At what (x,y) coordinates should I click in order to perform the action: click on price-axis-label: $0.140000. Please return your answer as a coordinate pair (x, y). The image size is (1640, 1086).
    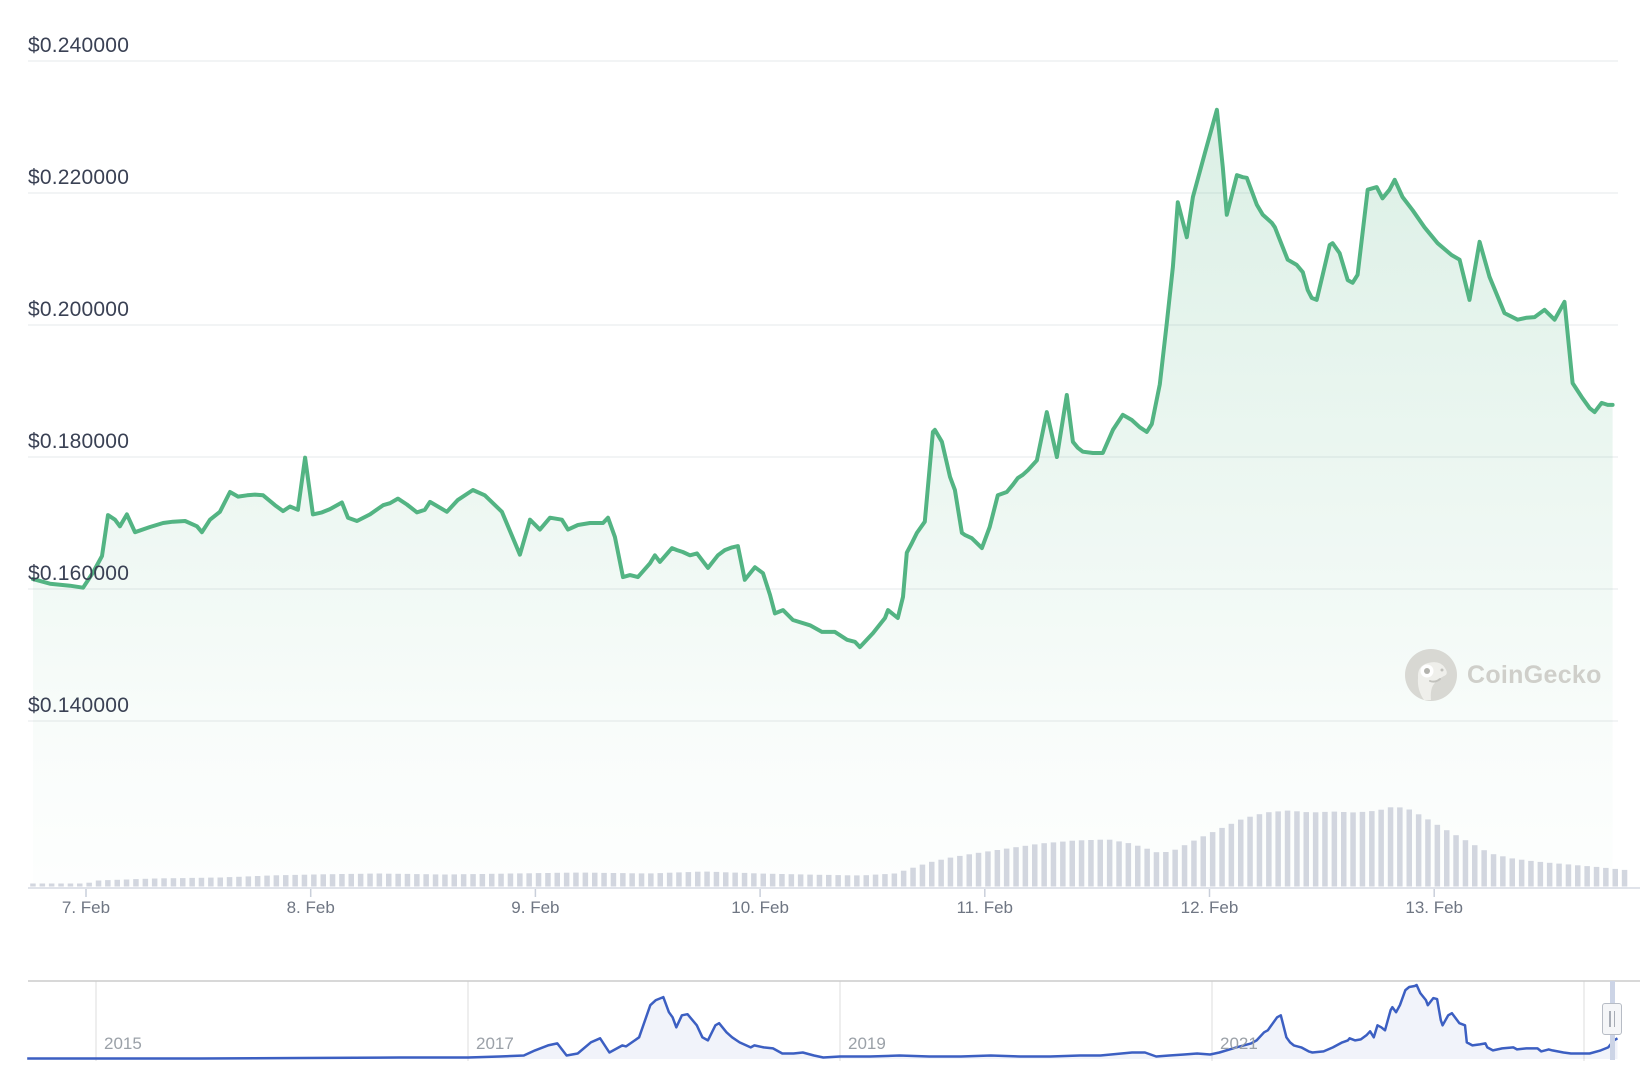
    Looking at the image, I should click on (79, 705).